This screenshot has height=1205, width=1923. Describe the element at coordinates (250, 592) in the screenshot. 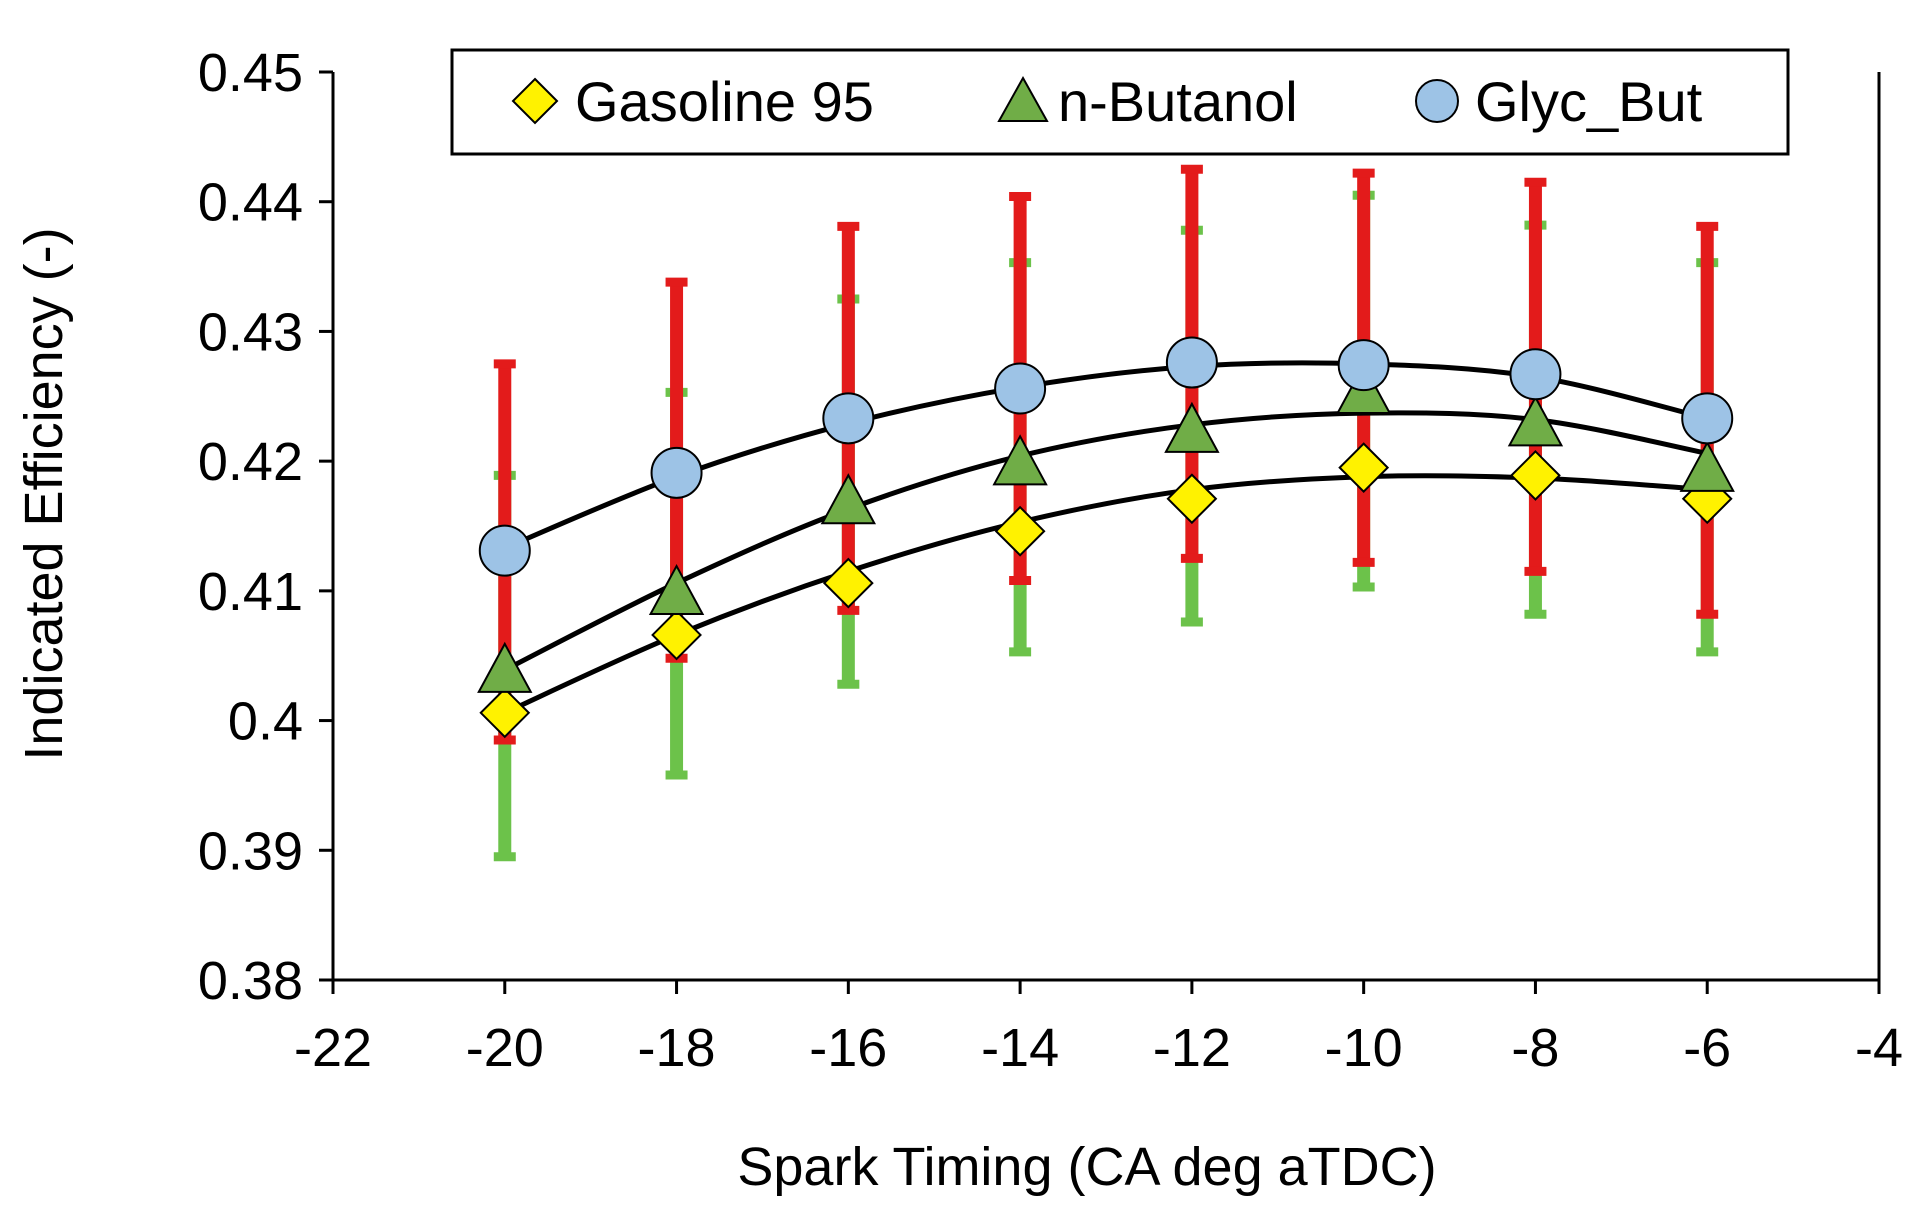

I see `y-tick-label: 0.41` at that location.